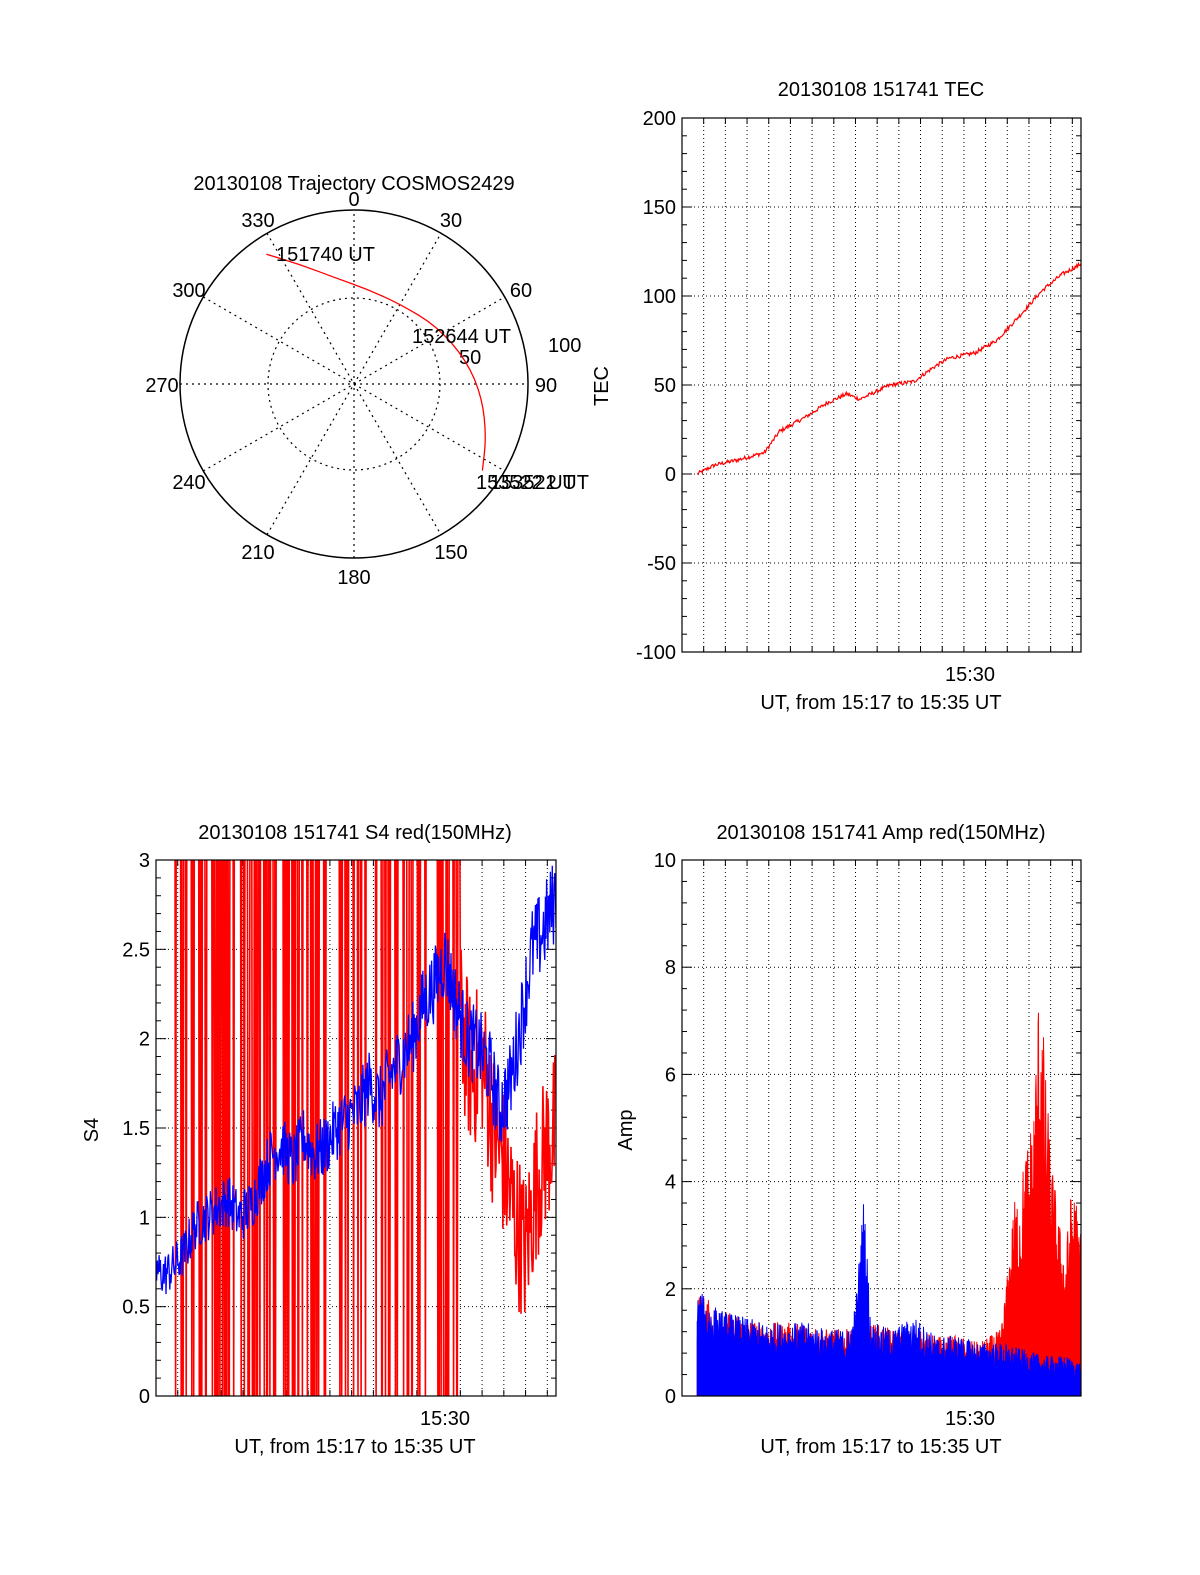  I want to click on az-label-300: 300, so click(188, 291).